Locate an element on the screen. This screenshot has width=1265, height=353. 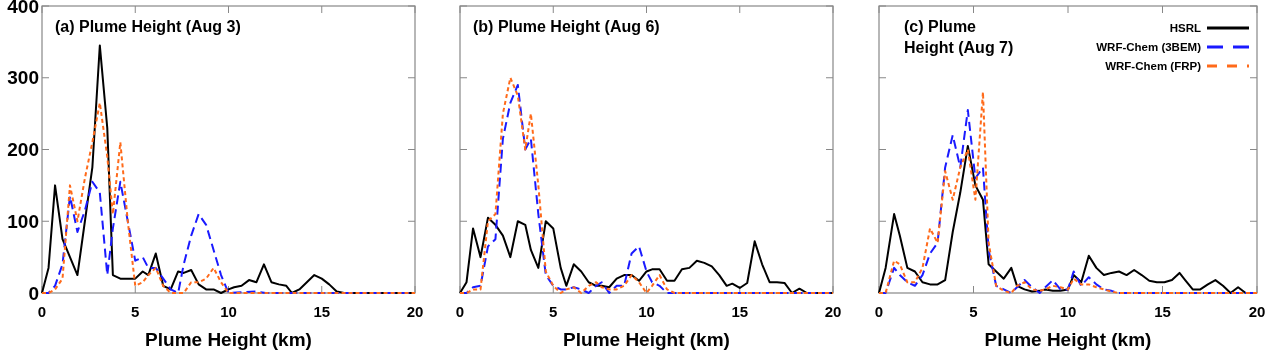
y-tick-label: 200 is located at coordinates (23, 150).